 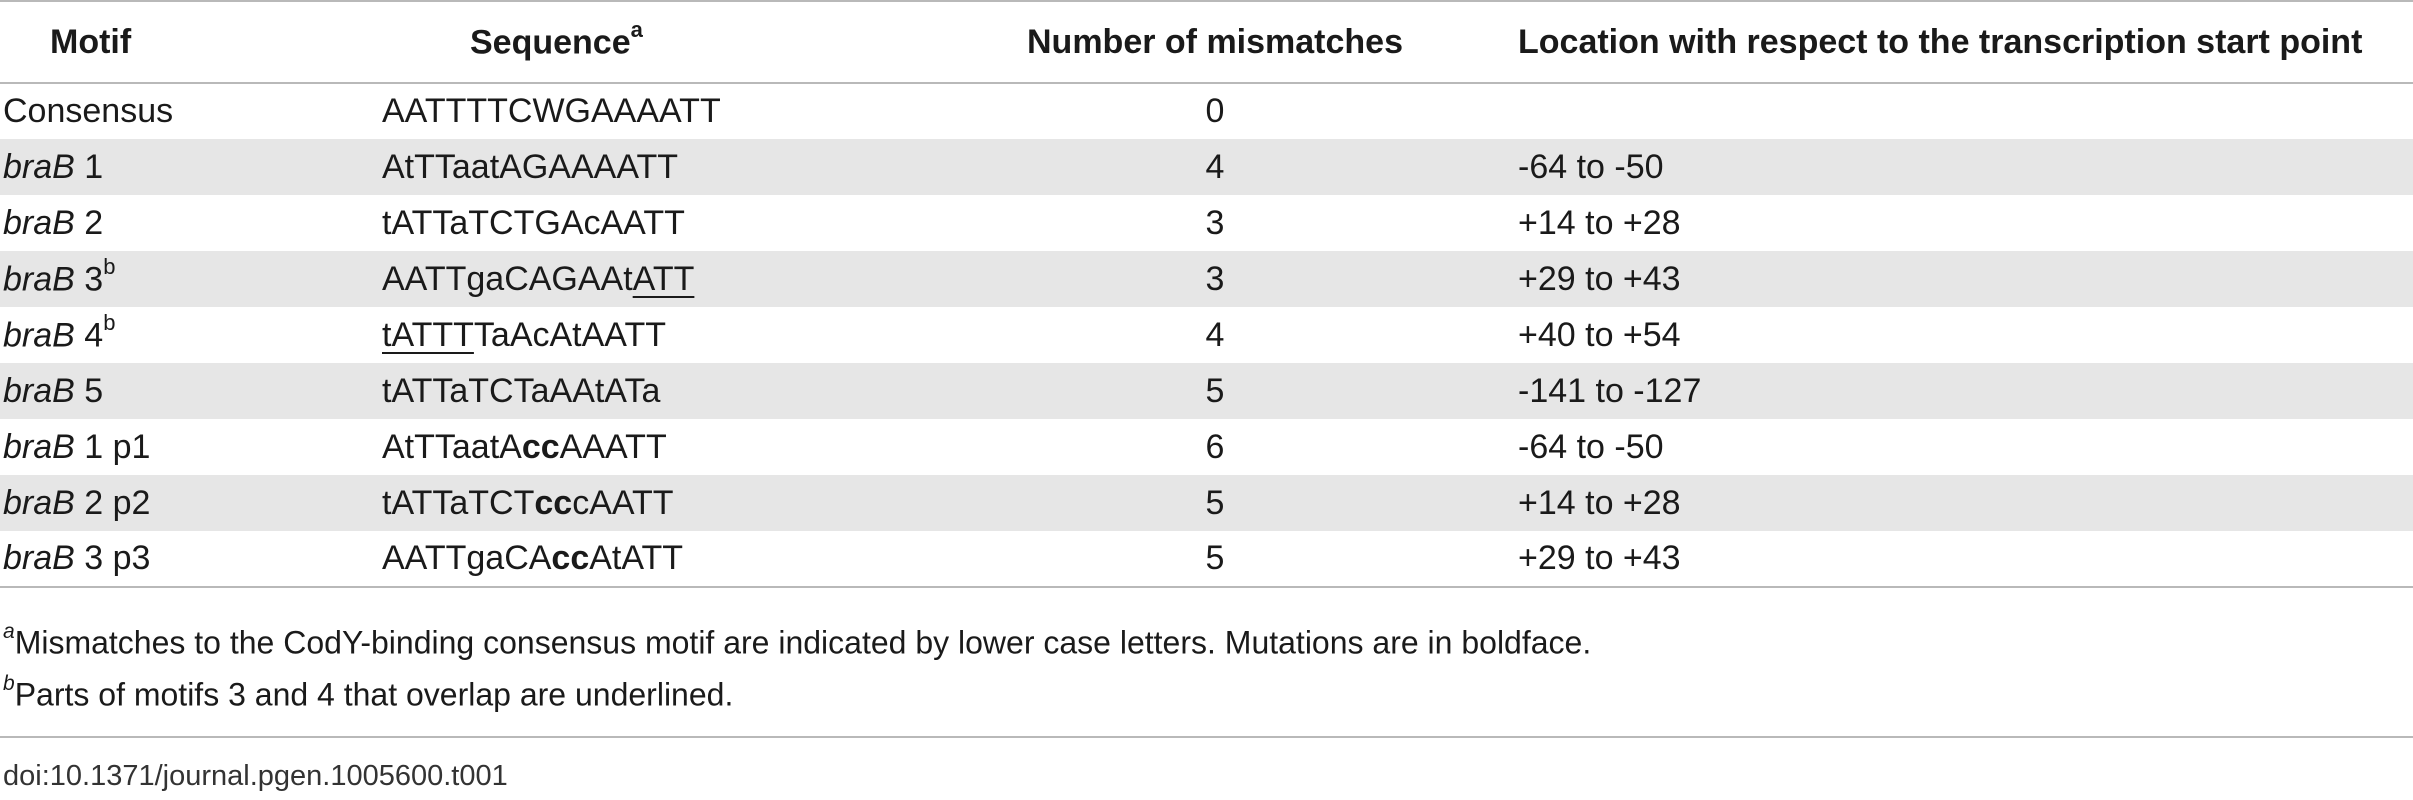 What do you see at coordinates (53, 166) in the screenshot?
I see `motif-cell: braB 1` at bounding box center [53, 166].